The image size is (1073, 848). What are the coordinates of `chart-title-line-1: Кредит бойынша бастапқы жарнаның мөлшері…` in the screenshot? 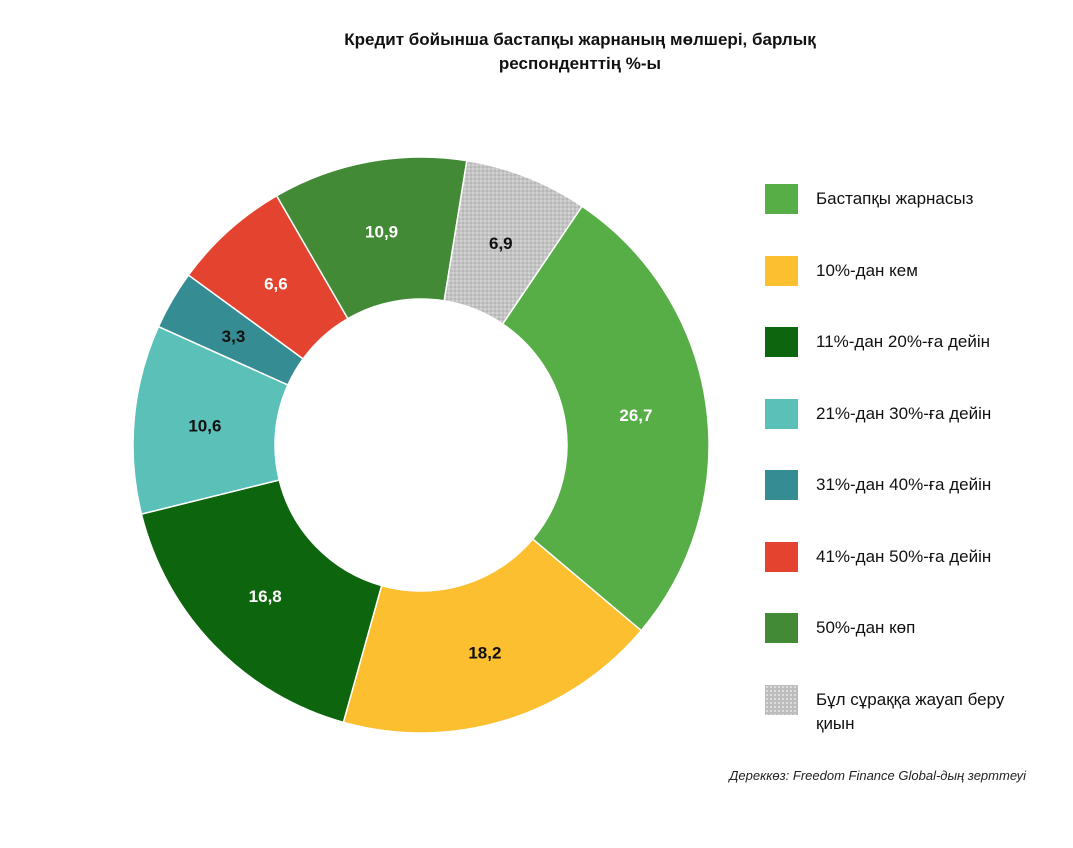 It's located at (580, 39).